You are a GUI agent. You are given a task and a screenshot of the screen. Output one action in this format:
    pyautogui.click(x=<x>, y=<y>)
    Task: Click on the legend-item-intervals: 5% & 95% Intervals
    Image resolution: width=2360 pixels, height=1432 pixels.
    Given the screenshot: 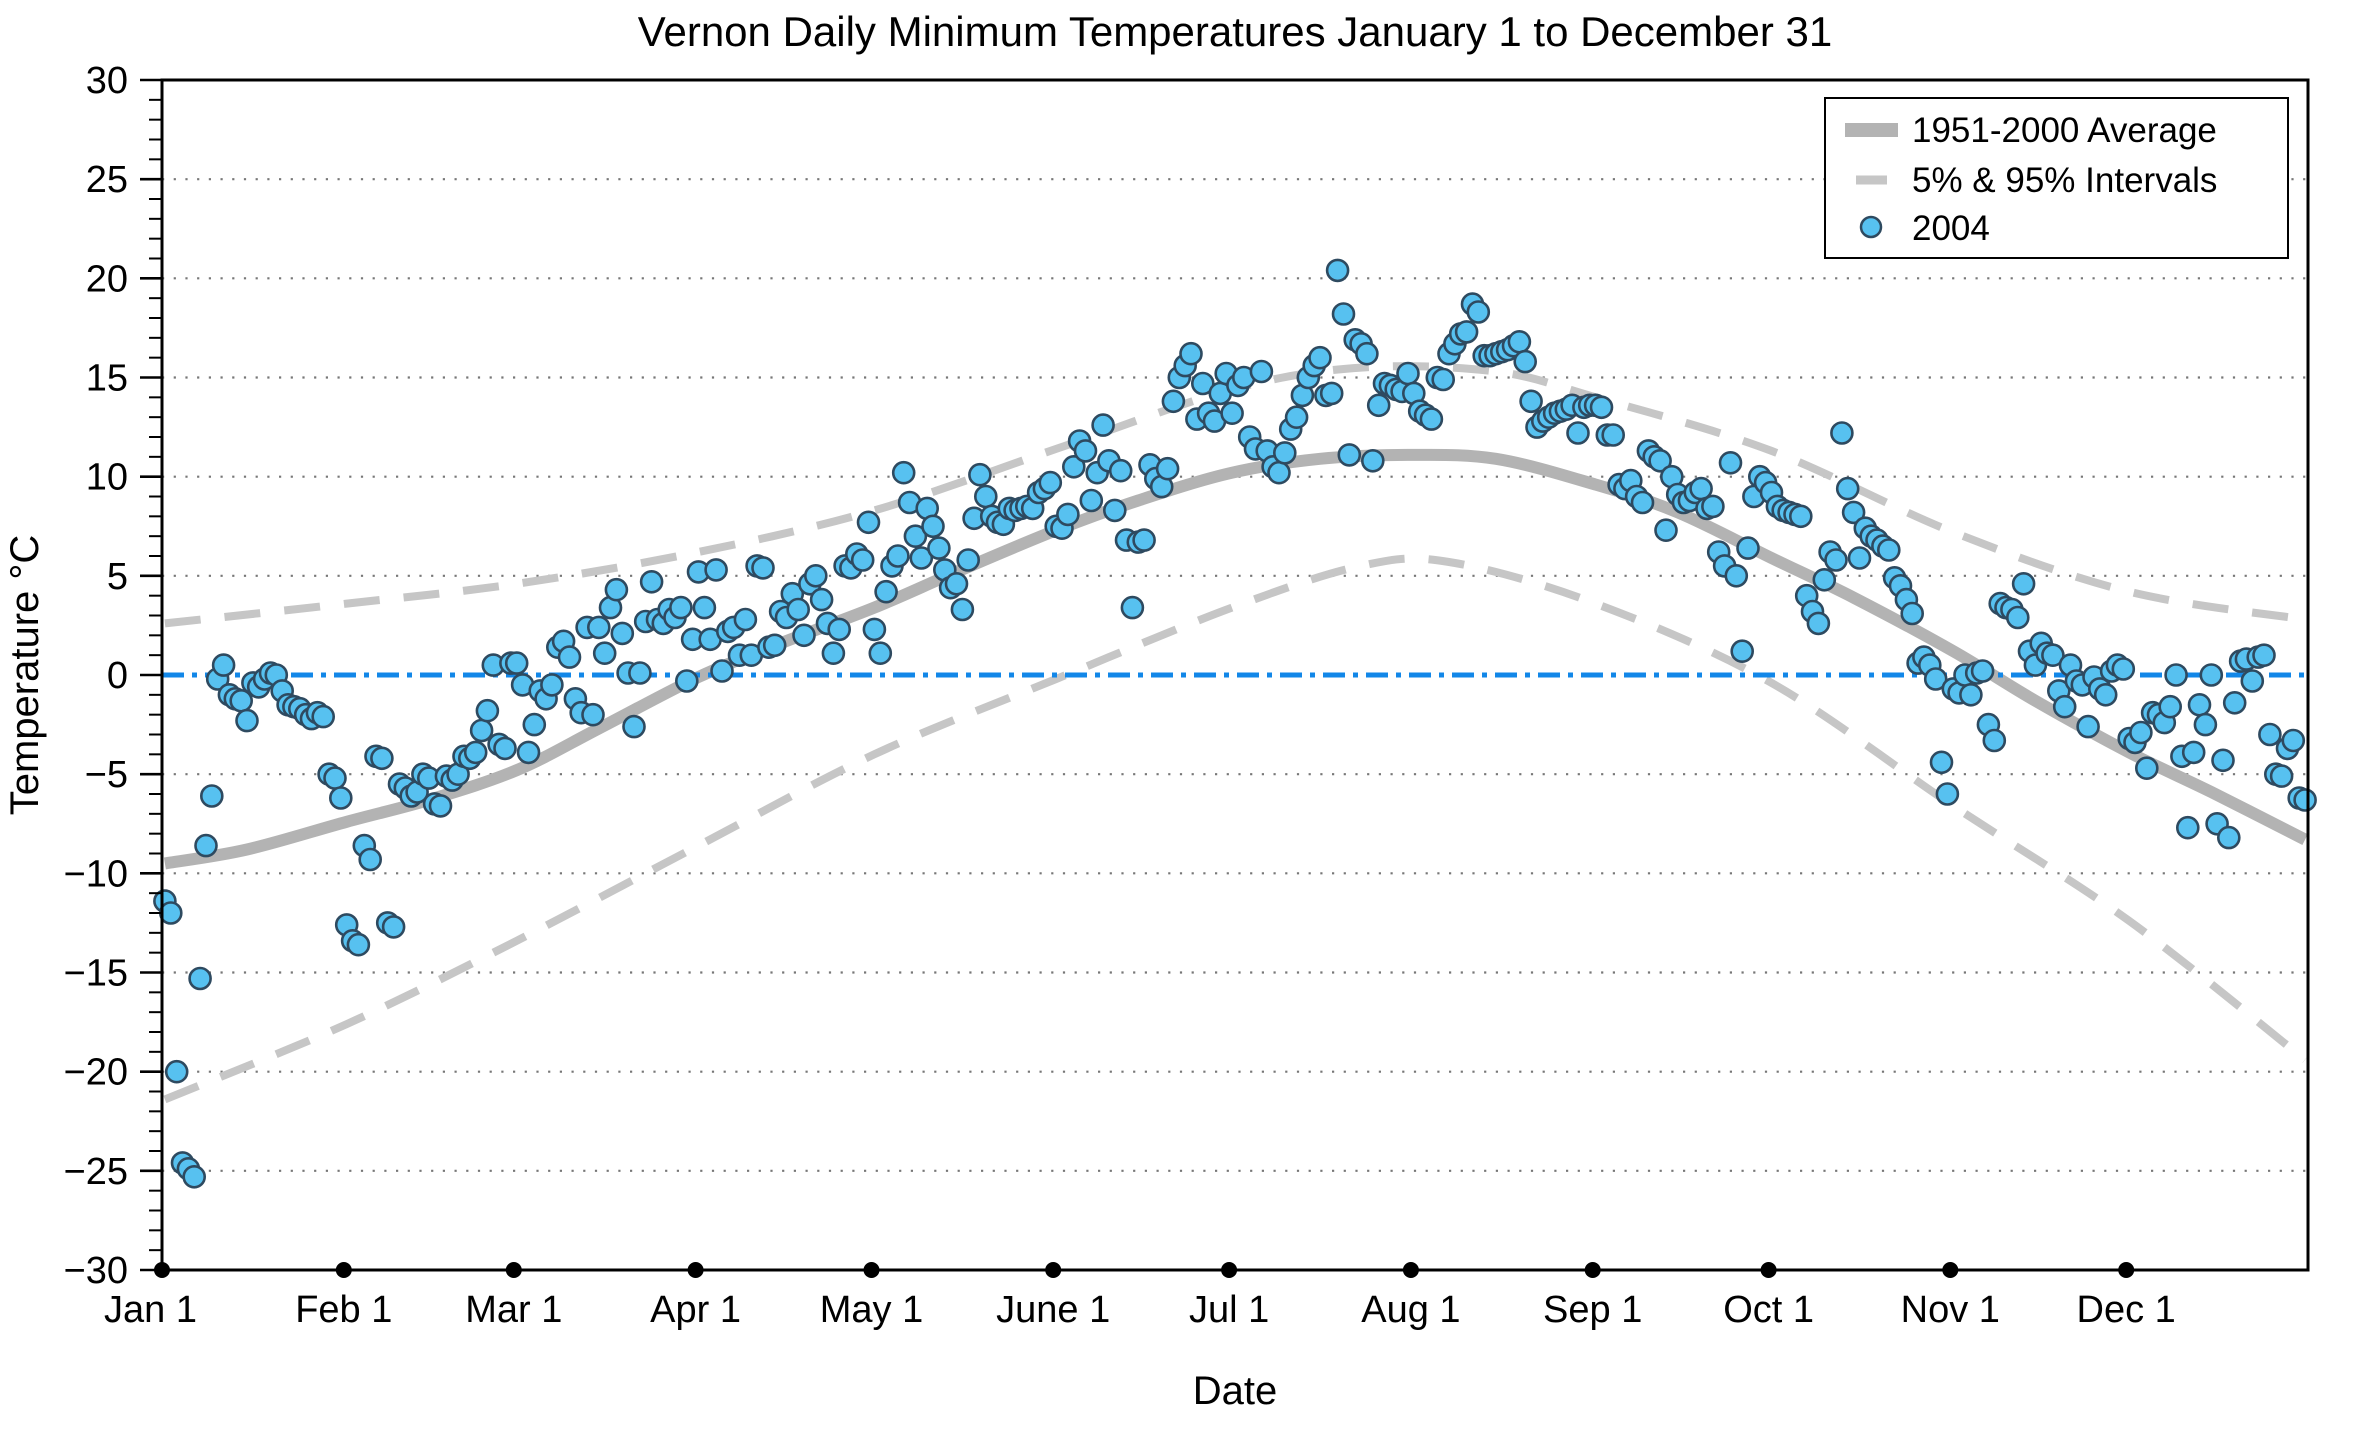 What is the action you would take?
    pyautogui.click(x=2064, y=180)
    